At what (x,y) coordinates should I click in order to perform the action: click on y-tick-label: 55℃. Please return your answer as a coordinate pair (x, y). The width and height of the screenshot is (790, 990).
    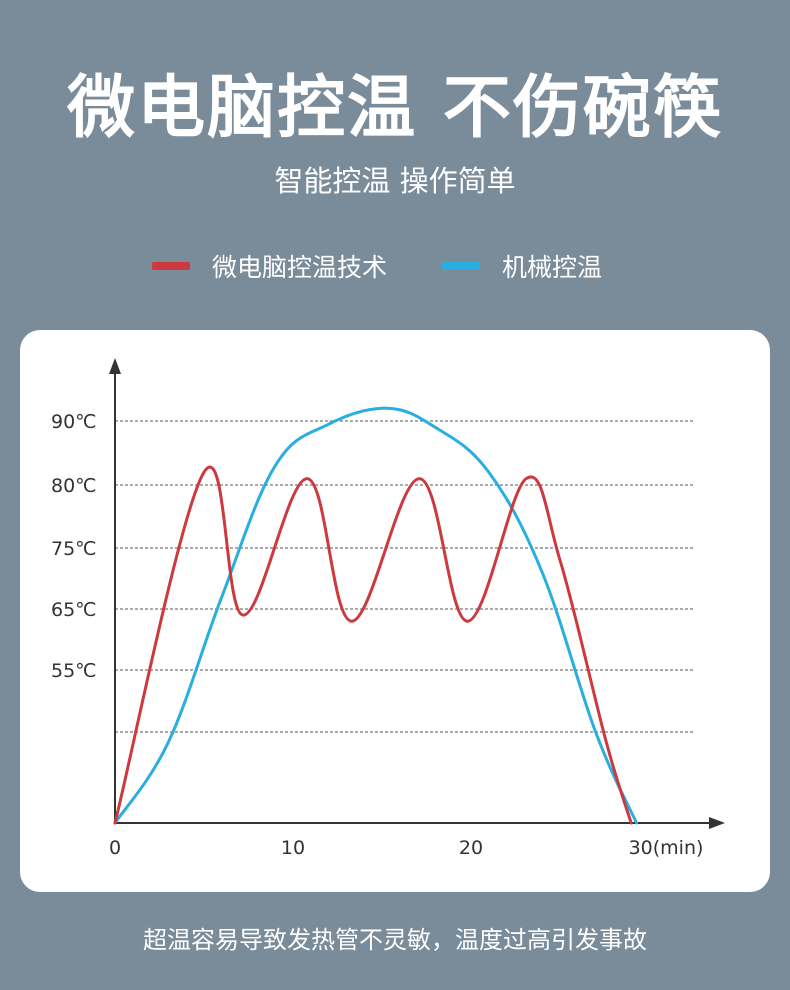
    Looking at the image, I should click on (74, 671).